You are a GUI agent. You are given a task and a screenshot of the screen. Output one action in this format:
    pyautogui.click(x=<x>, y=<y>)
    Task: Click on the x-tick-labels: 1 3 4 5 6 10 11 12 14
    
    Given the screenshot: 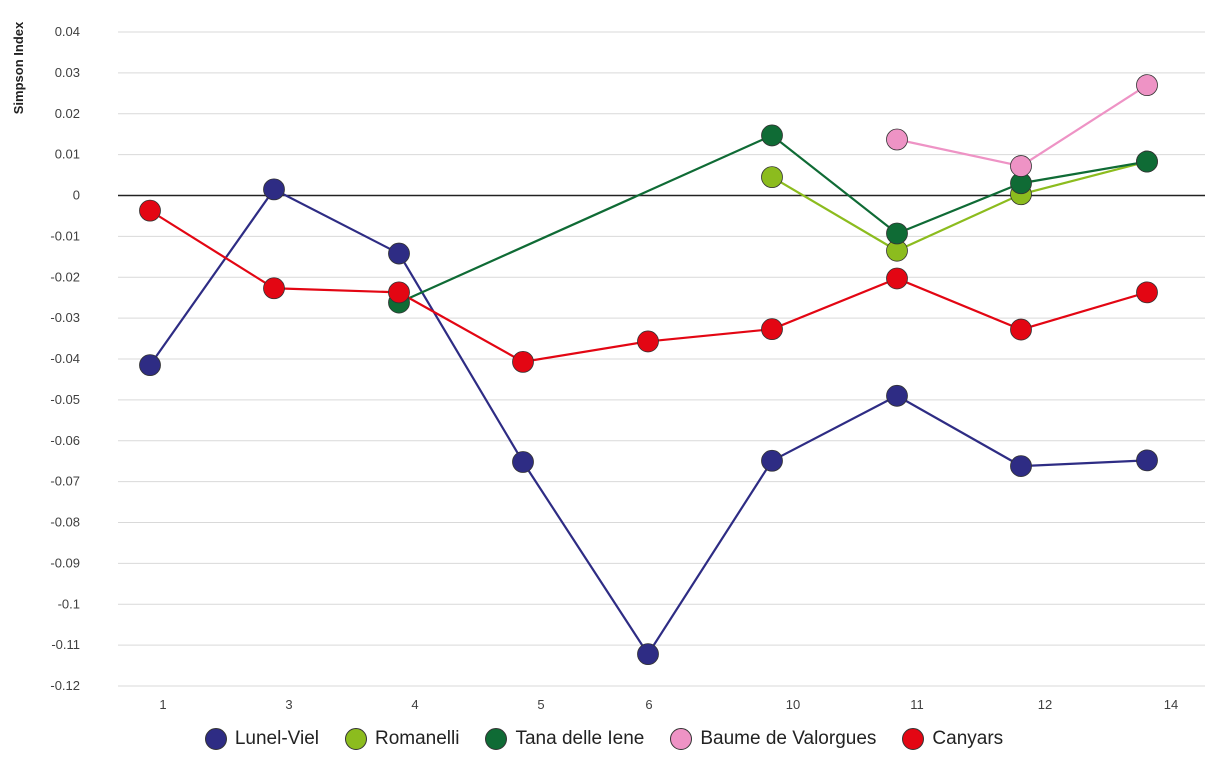 What is the action you would take?
    pyautogui.click(x=668, y=704)
    